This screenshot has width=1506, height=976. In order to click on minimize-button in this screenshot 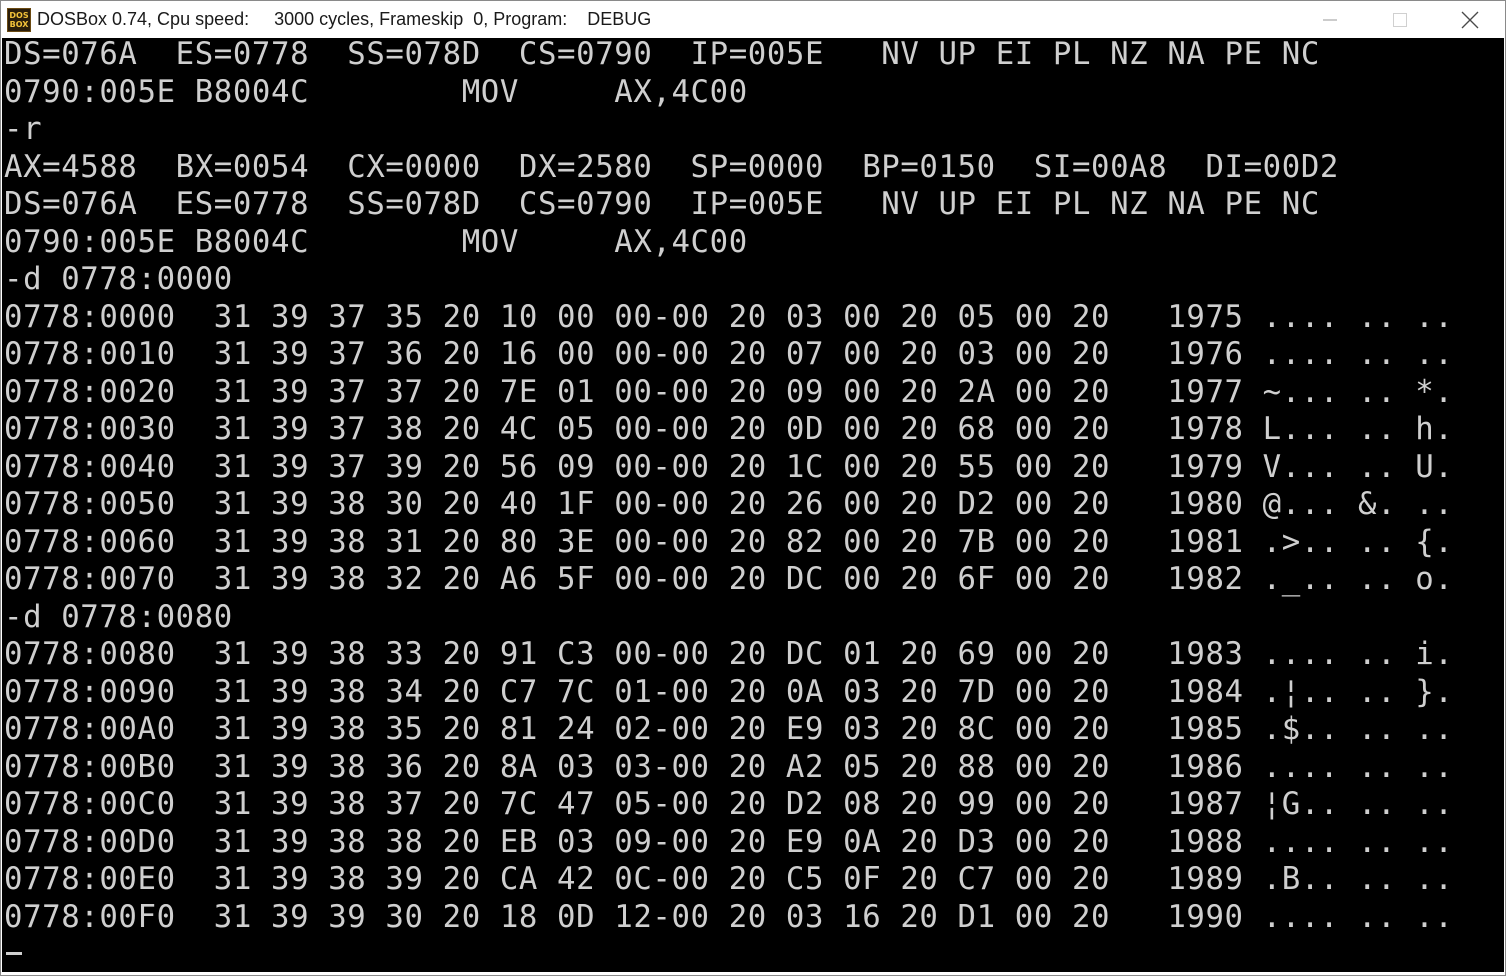, I will do `click(1330, 19)`.